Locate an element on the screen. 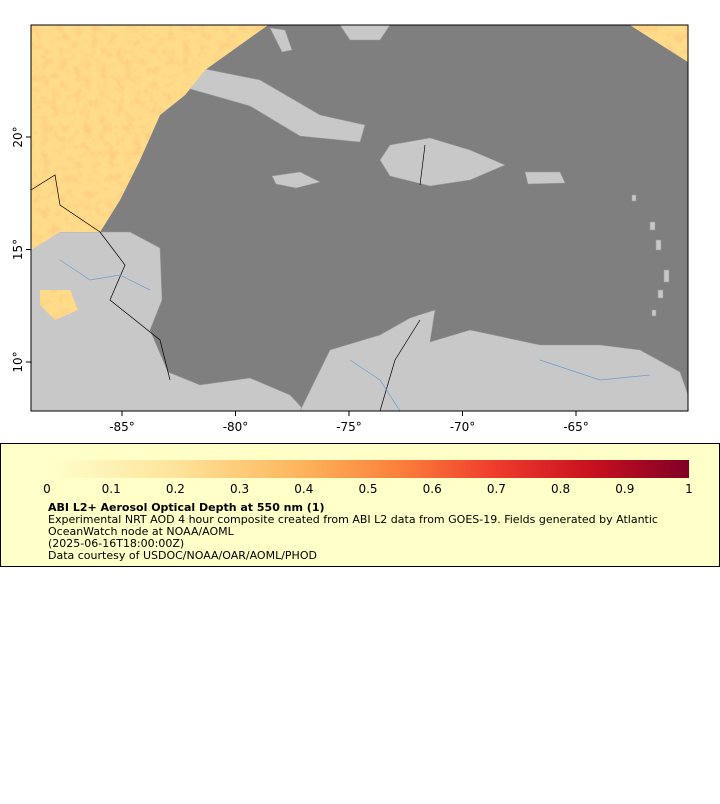  x-tick-label: -65° is located at coordinates (576, 427).